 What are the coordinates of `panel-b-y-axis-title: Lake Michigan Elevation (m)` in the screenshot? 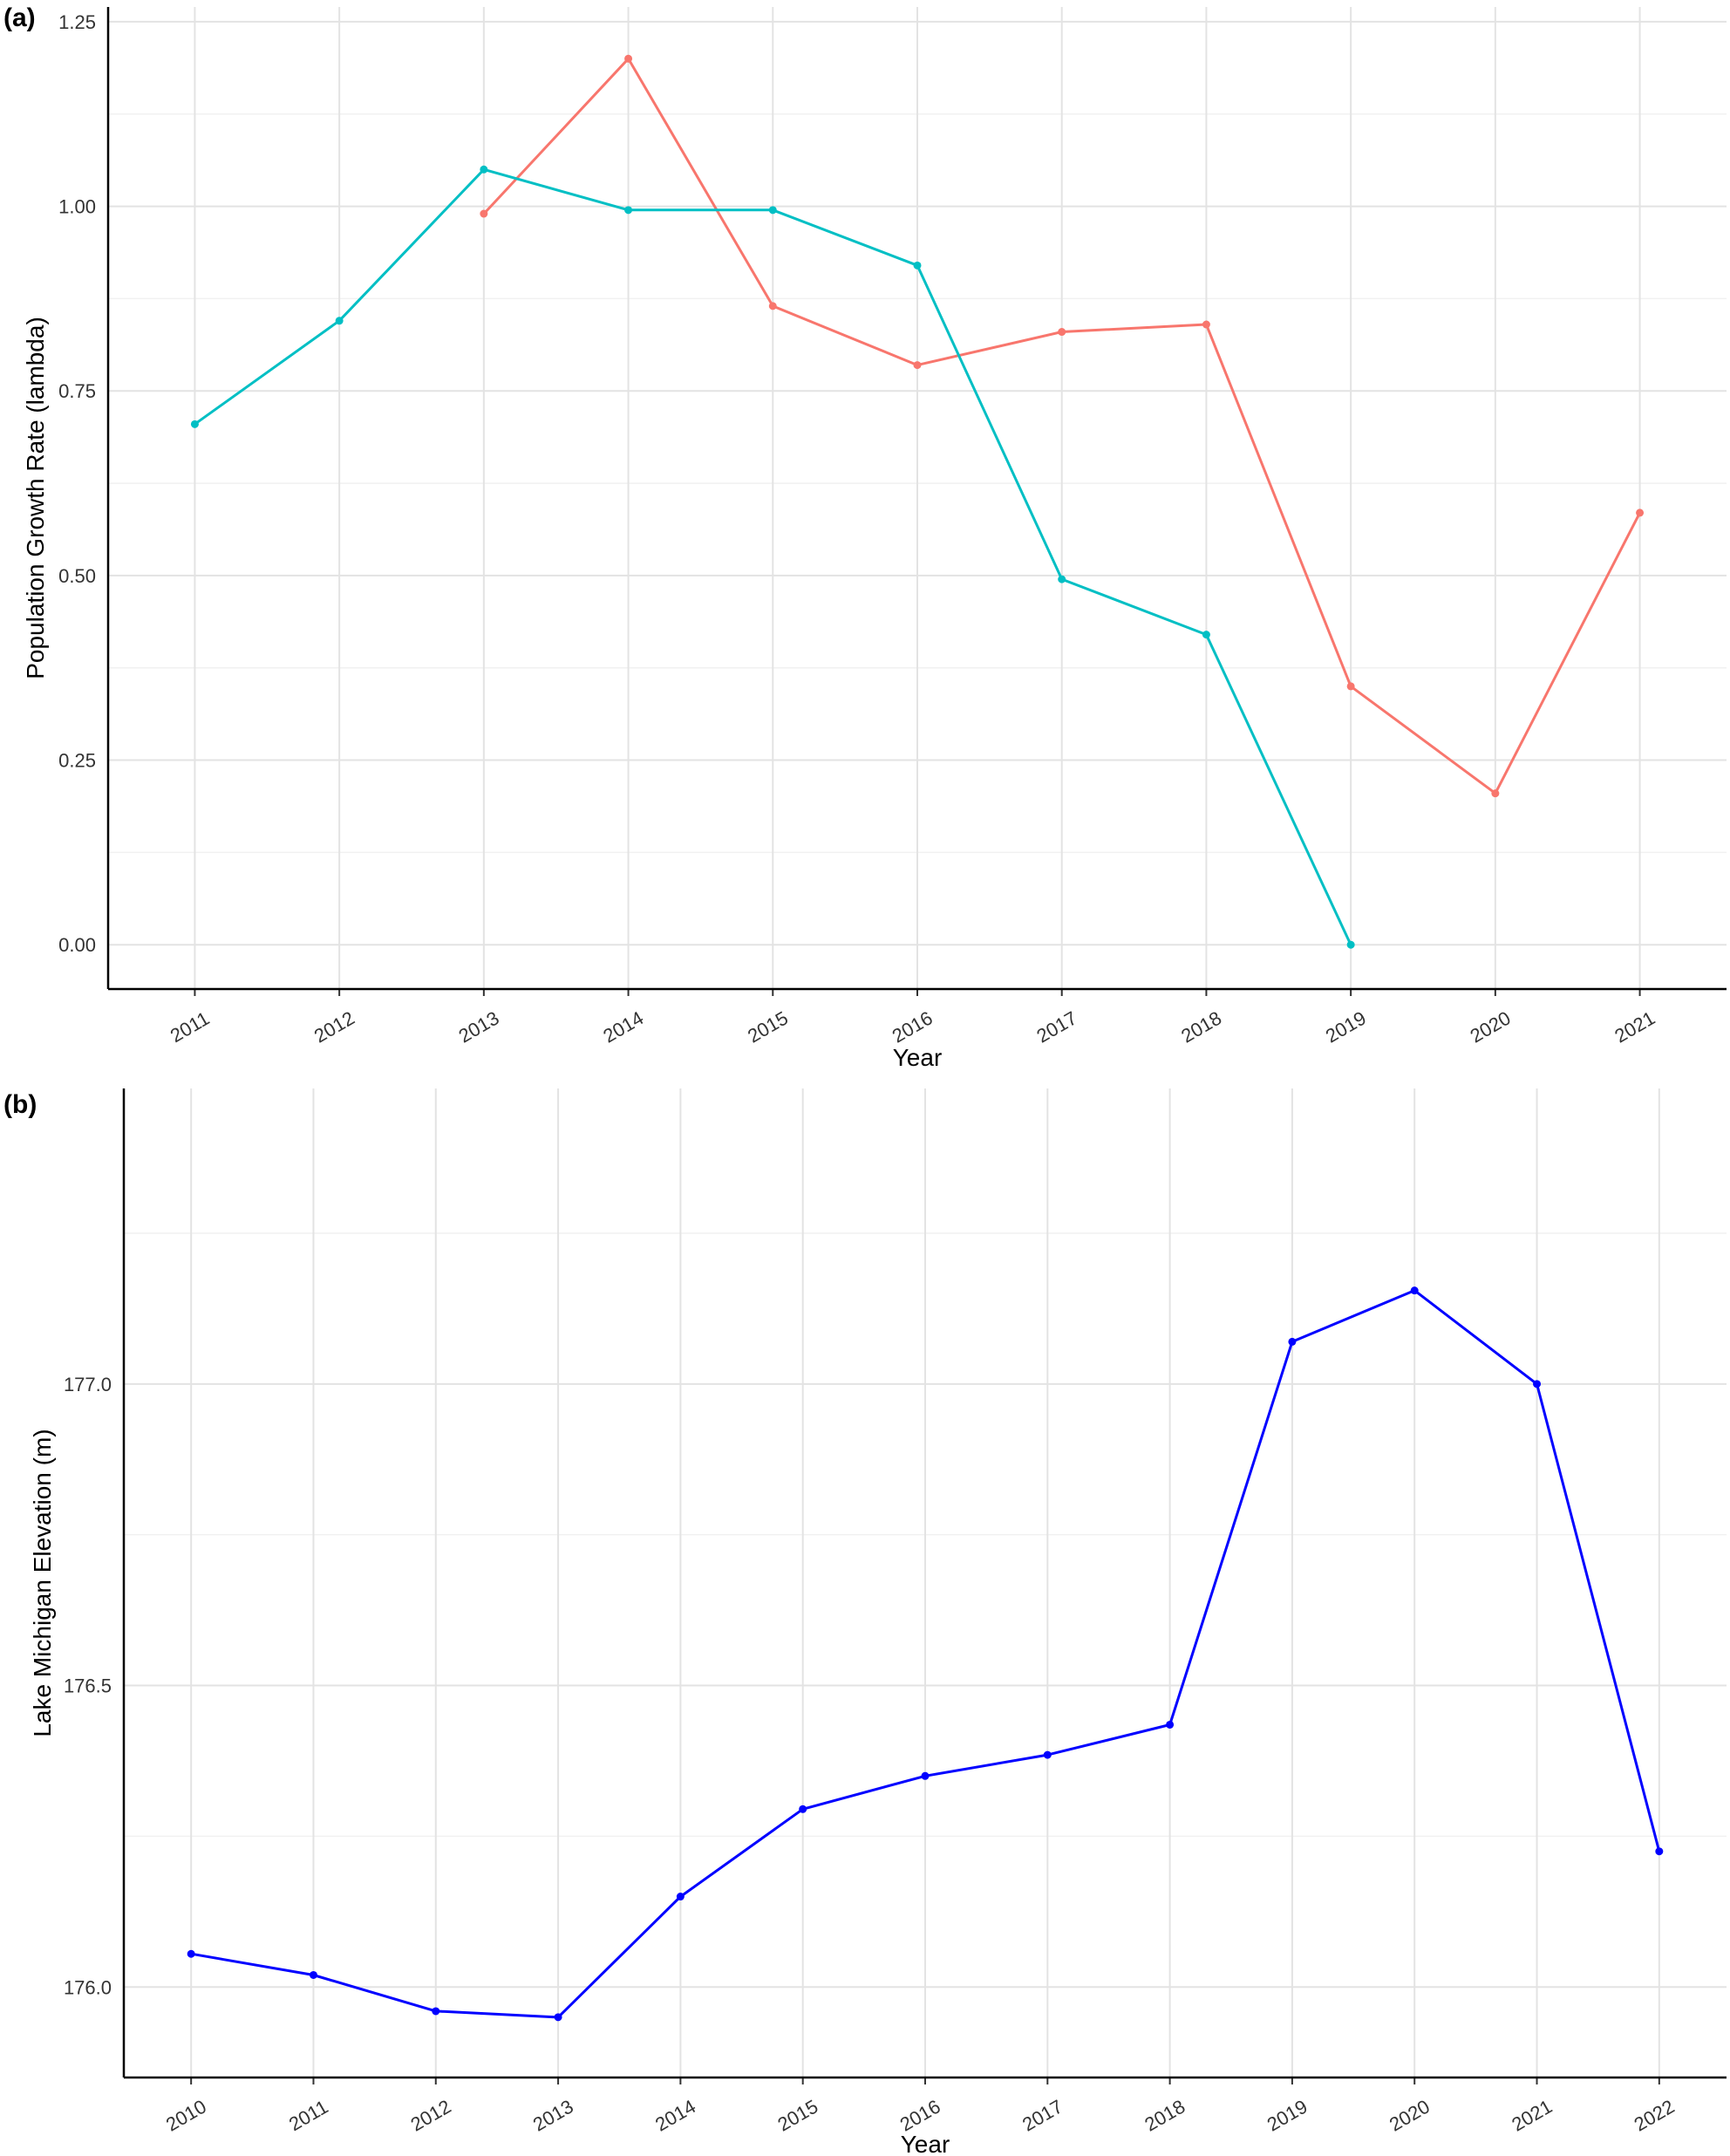 It's located at (43, 1582).